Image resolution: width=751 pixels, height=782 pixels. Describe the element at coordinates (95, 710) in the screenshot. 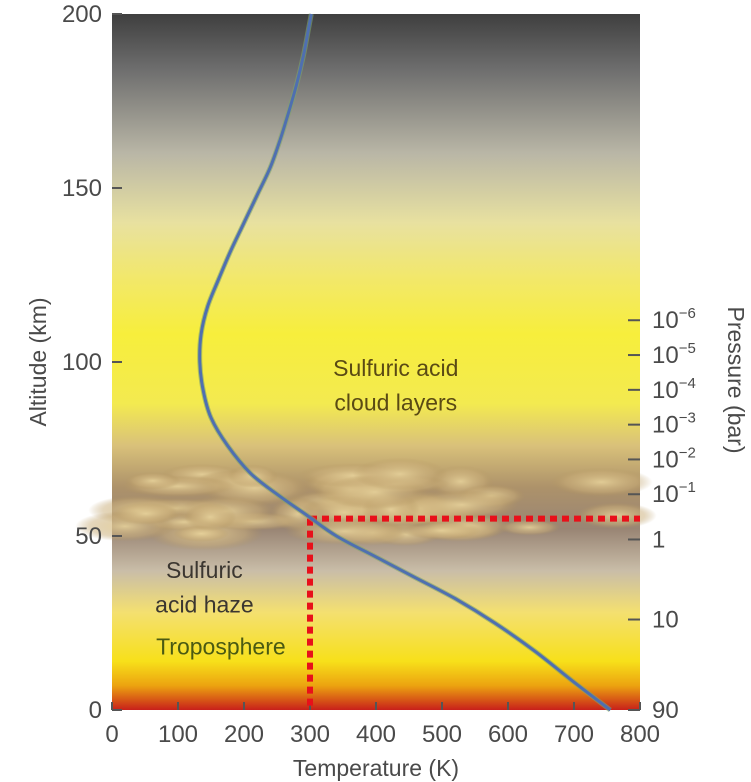

I see `y-tick-label: 0` at that location.